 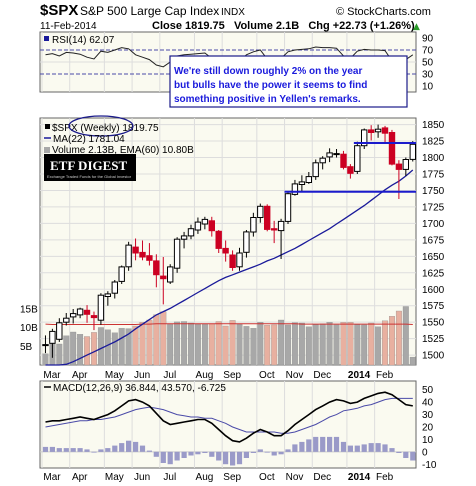 I want to click on price-tick-label: 1625, so click(x=433, y=273).